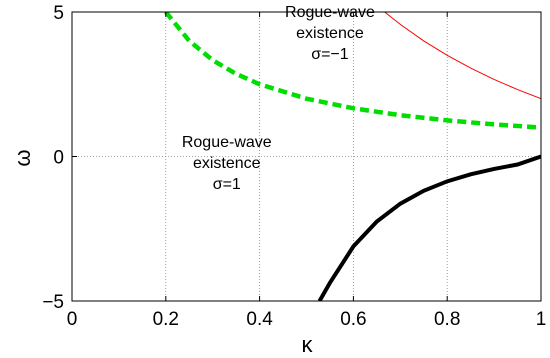 The width and height of the screenshot is (550, 358). I want to click on x-tick-label: 0.2, so click(166, 319).